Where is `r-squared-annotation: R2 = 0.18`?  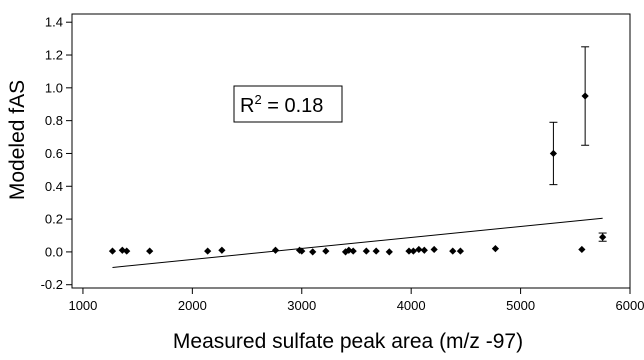
r-squared-annotation: R2 = 0.18 is located at coordinates (288, 104).